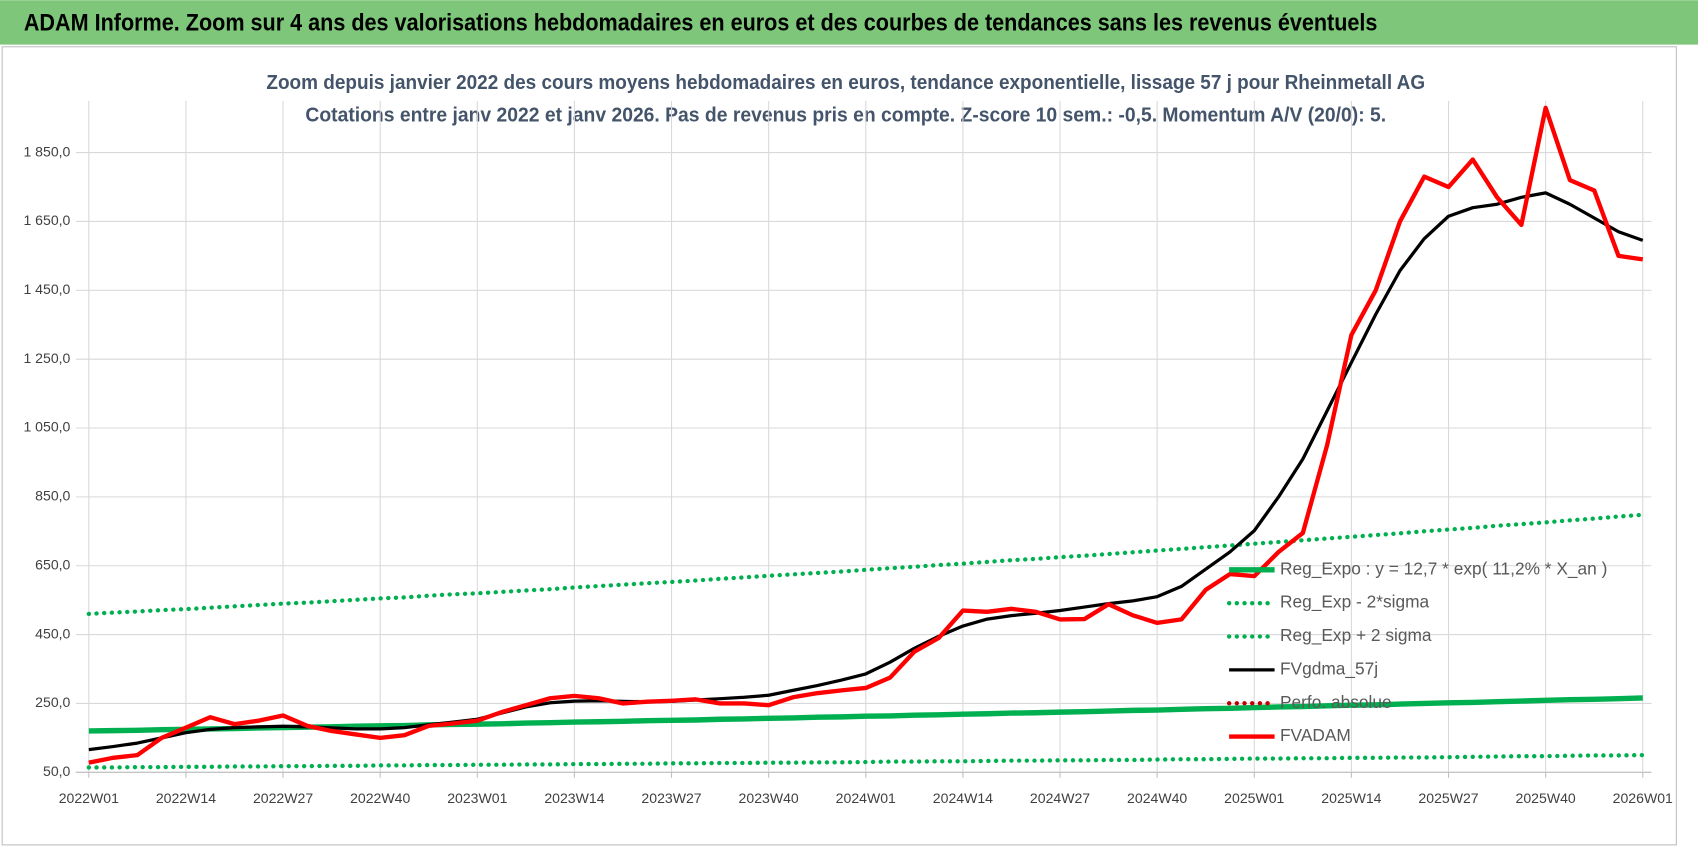 The width and height of the screenshot is (1698, 857). I want to click on x-tick-label: 2022W40, so click(380, 798).